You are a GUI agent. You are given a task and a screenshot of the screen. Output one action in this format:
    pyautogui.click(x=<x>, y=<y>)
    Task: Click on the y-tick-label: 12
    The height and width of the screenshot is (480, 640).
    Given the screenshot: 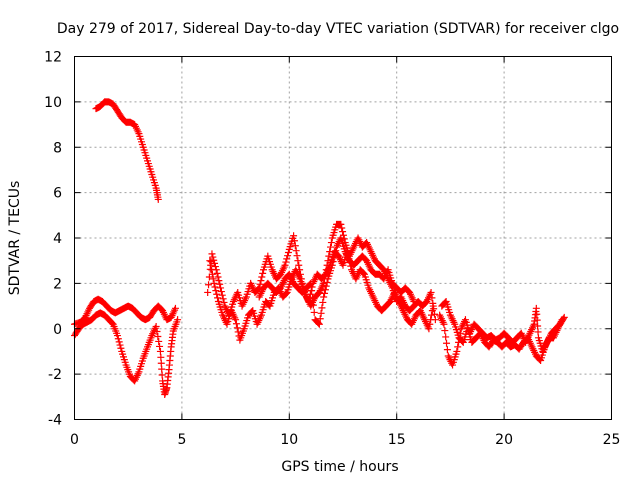 What is the action you would take?
    pyautogui.click(x=53, y=58)
    